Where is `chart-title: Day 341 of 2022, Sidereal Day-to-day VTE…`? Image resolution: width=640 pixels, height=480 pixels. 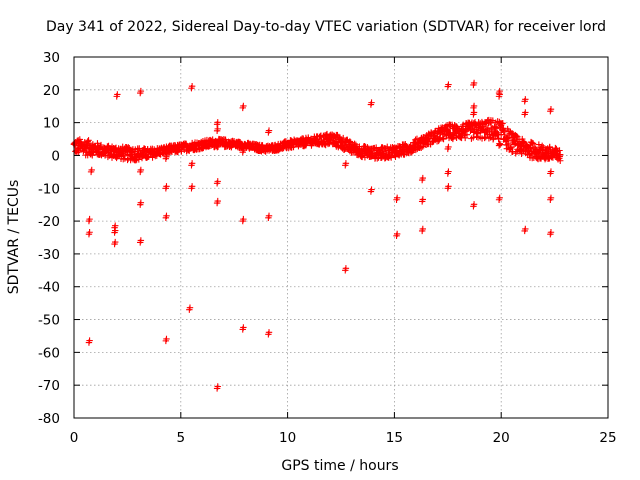 chart-title: Day 341 of 2022, Sidereal Day-to-day VTE… is located at coordinates (326, 27).